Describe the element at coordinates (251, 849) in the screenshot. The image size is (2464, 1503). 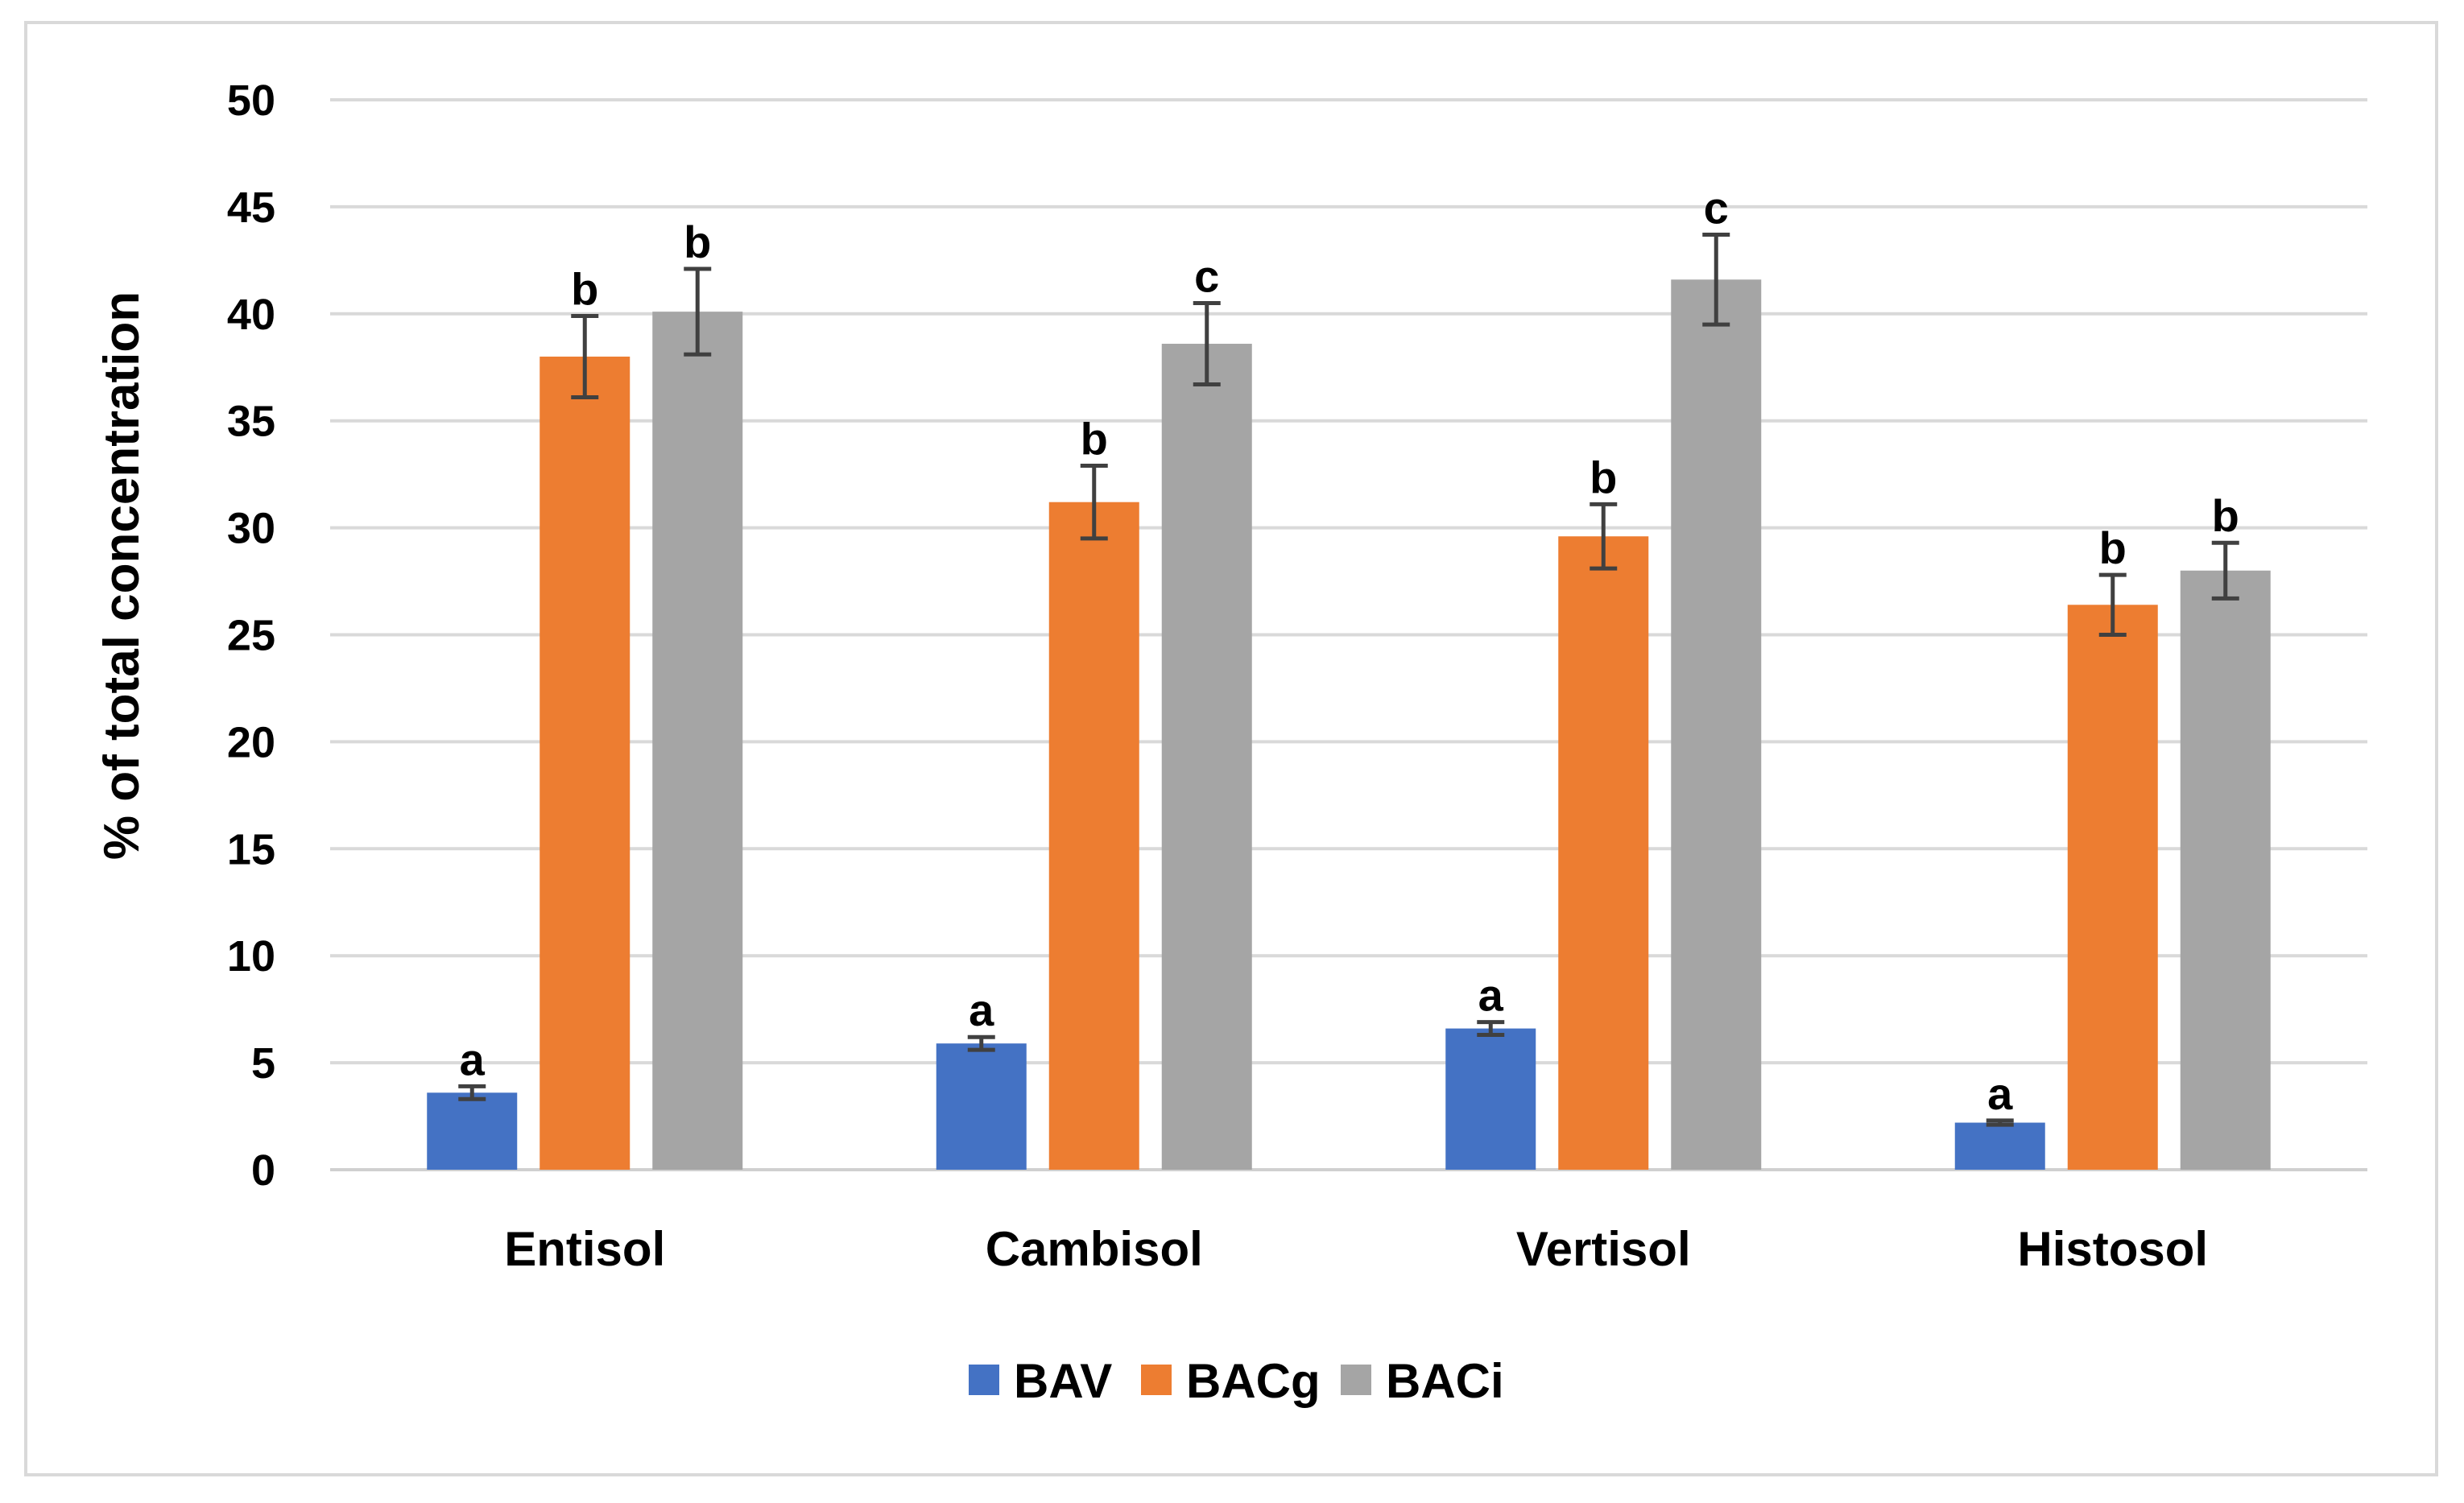
I see `y-tick-label: 15` at that location.